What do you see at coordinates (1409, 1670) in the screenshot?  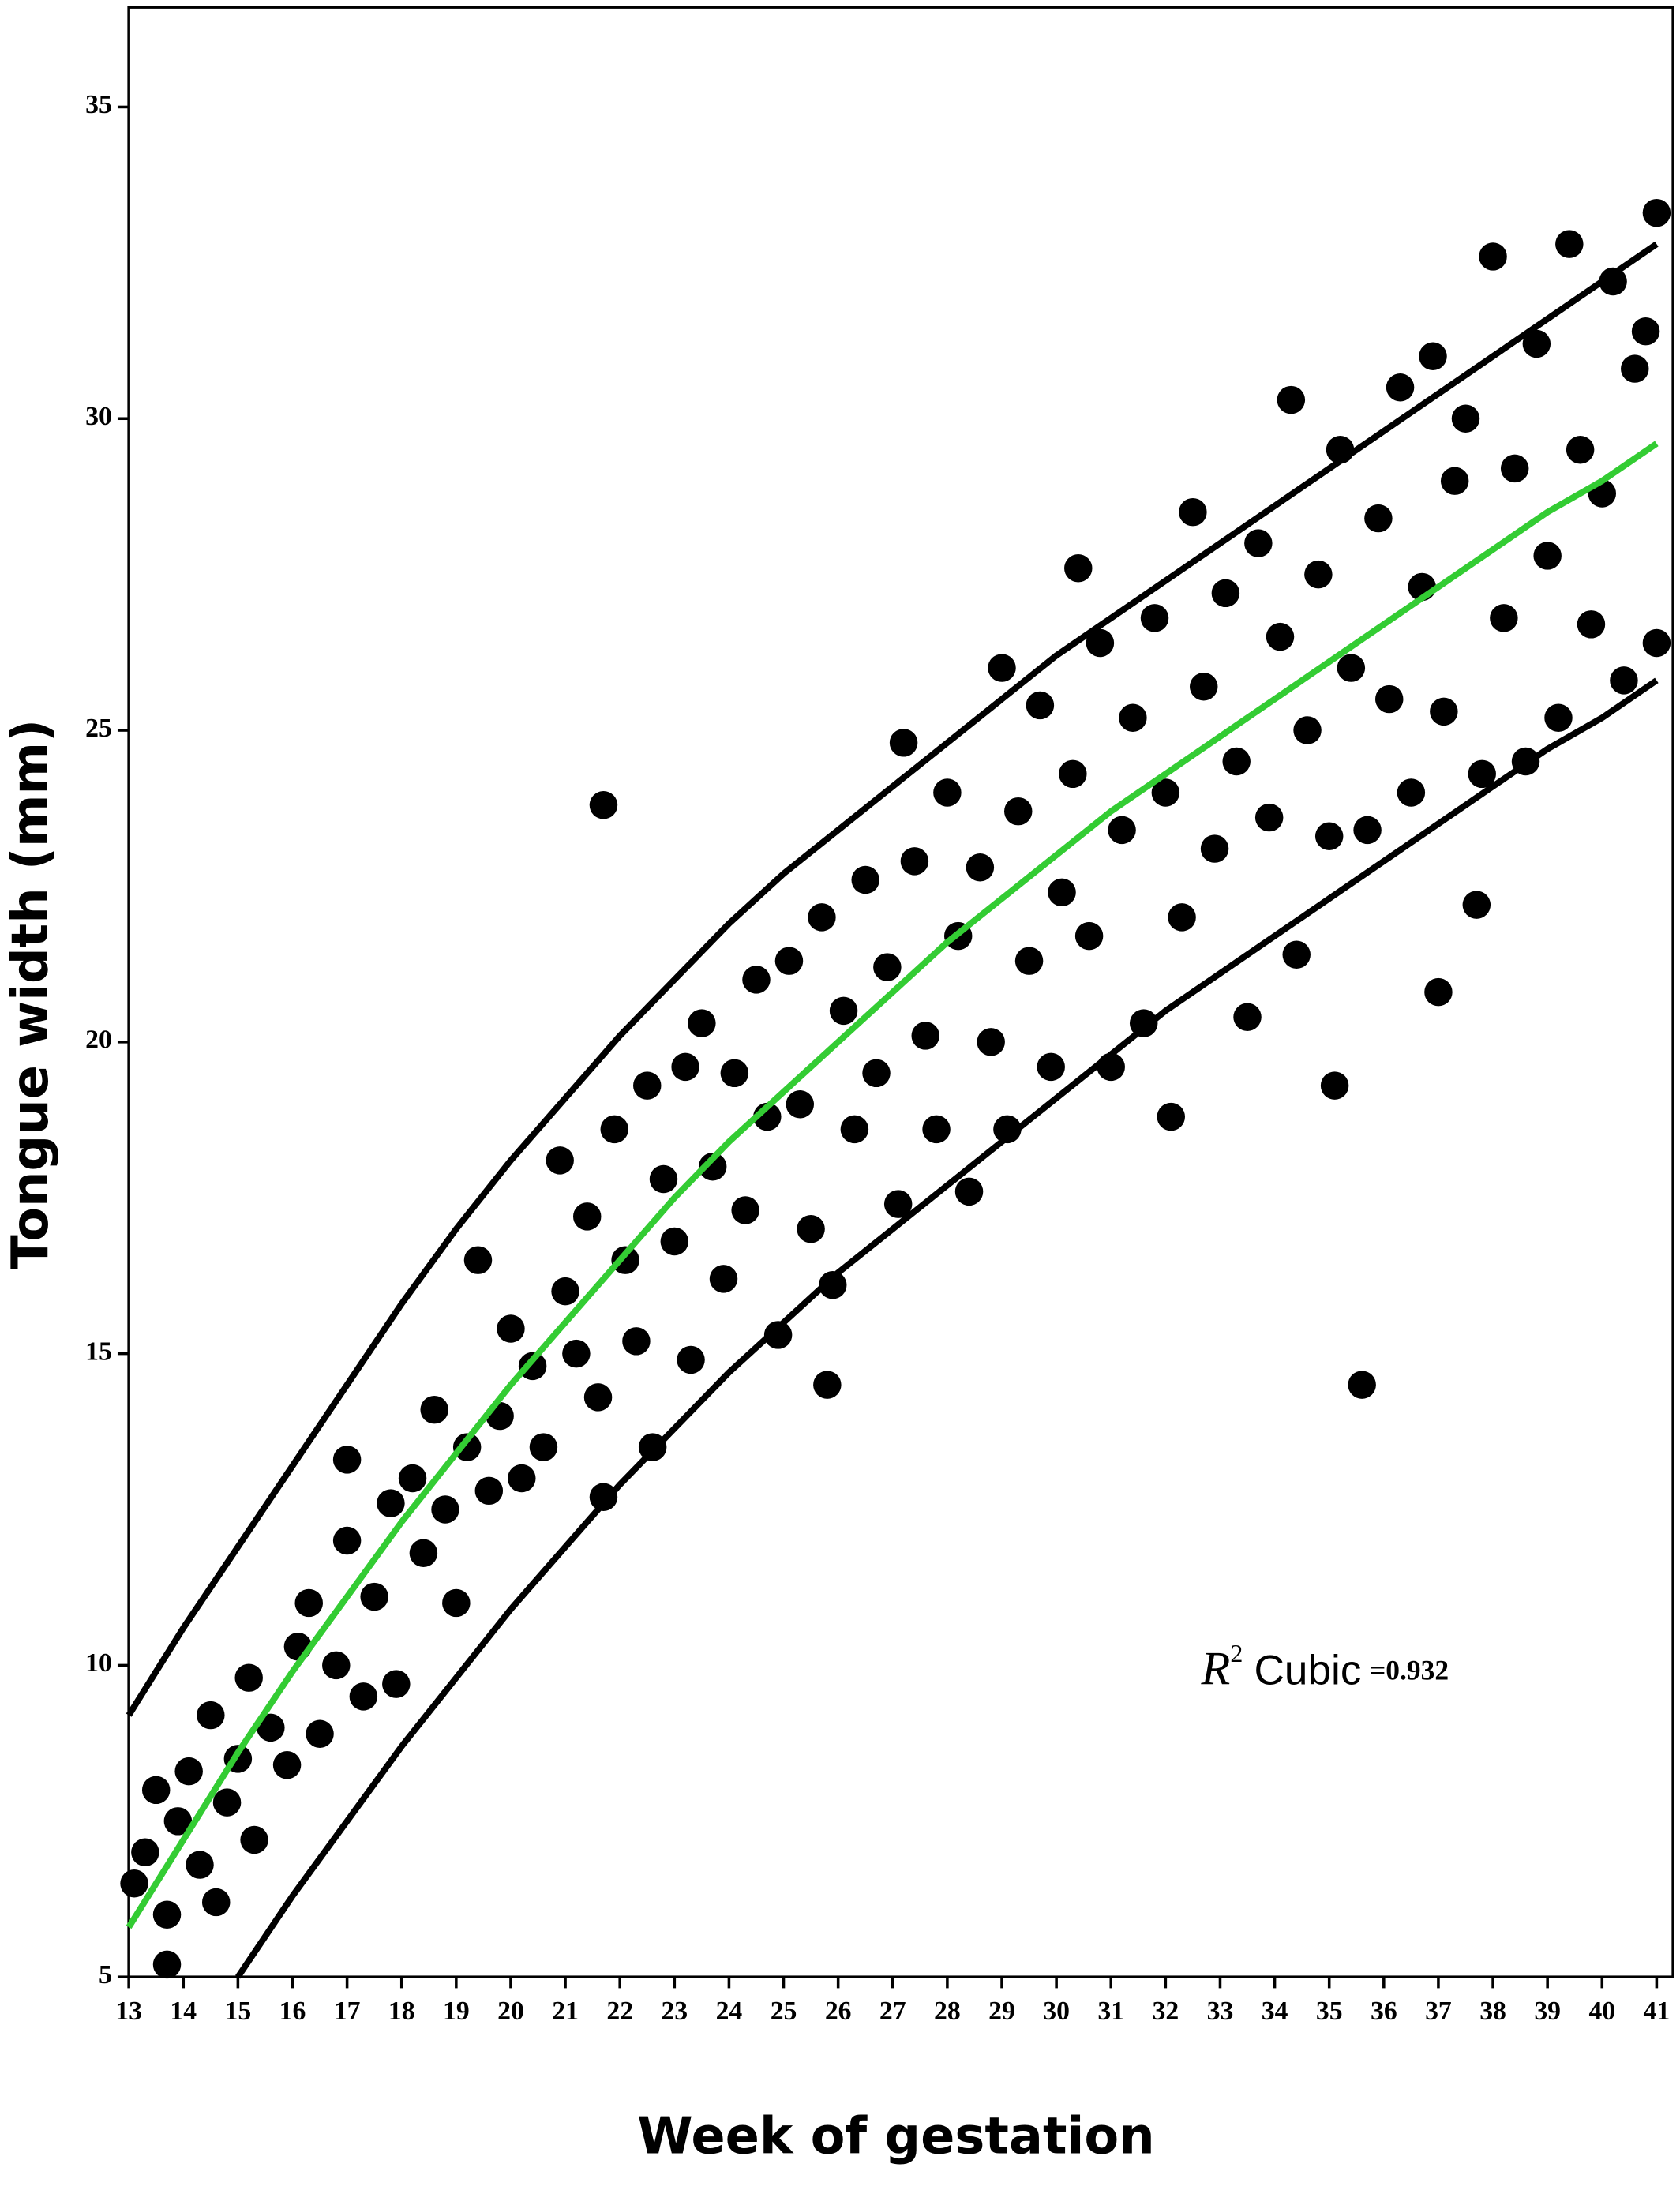 I see `annotation-value: =0.932` at bounding box center [1409, 1670].